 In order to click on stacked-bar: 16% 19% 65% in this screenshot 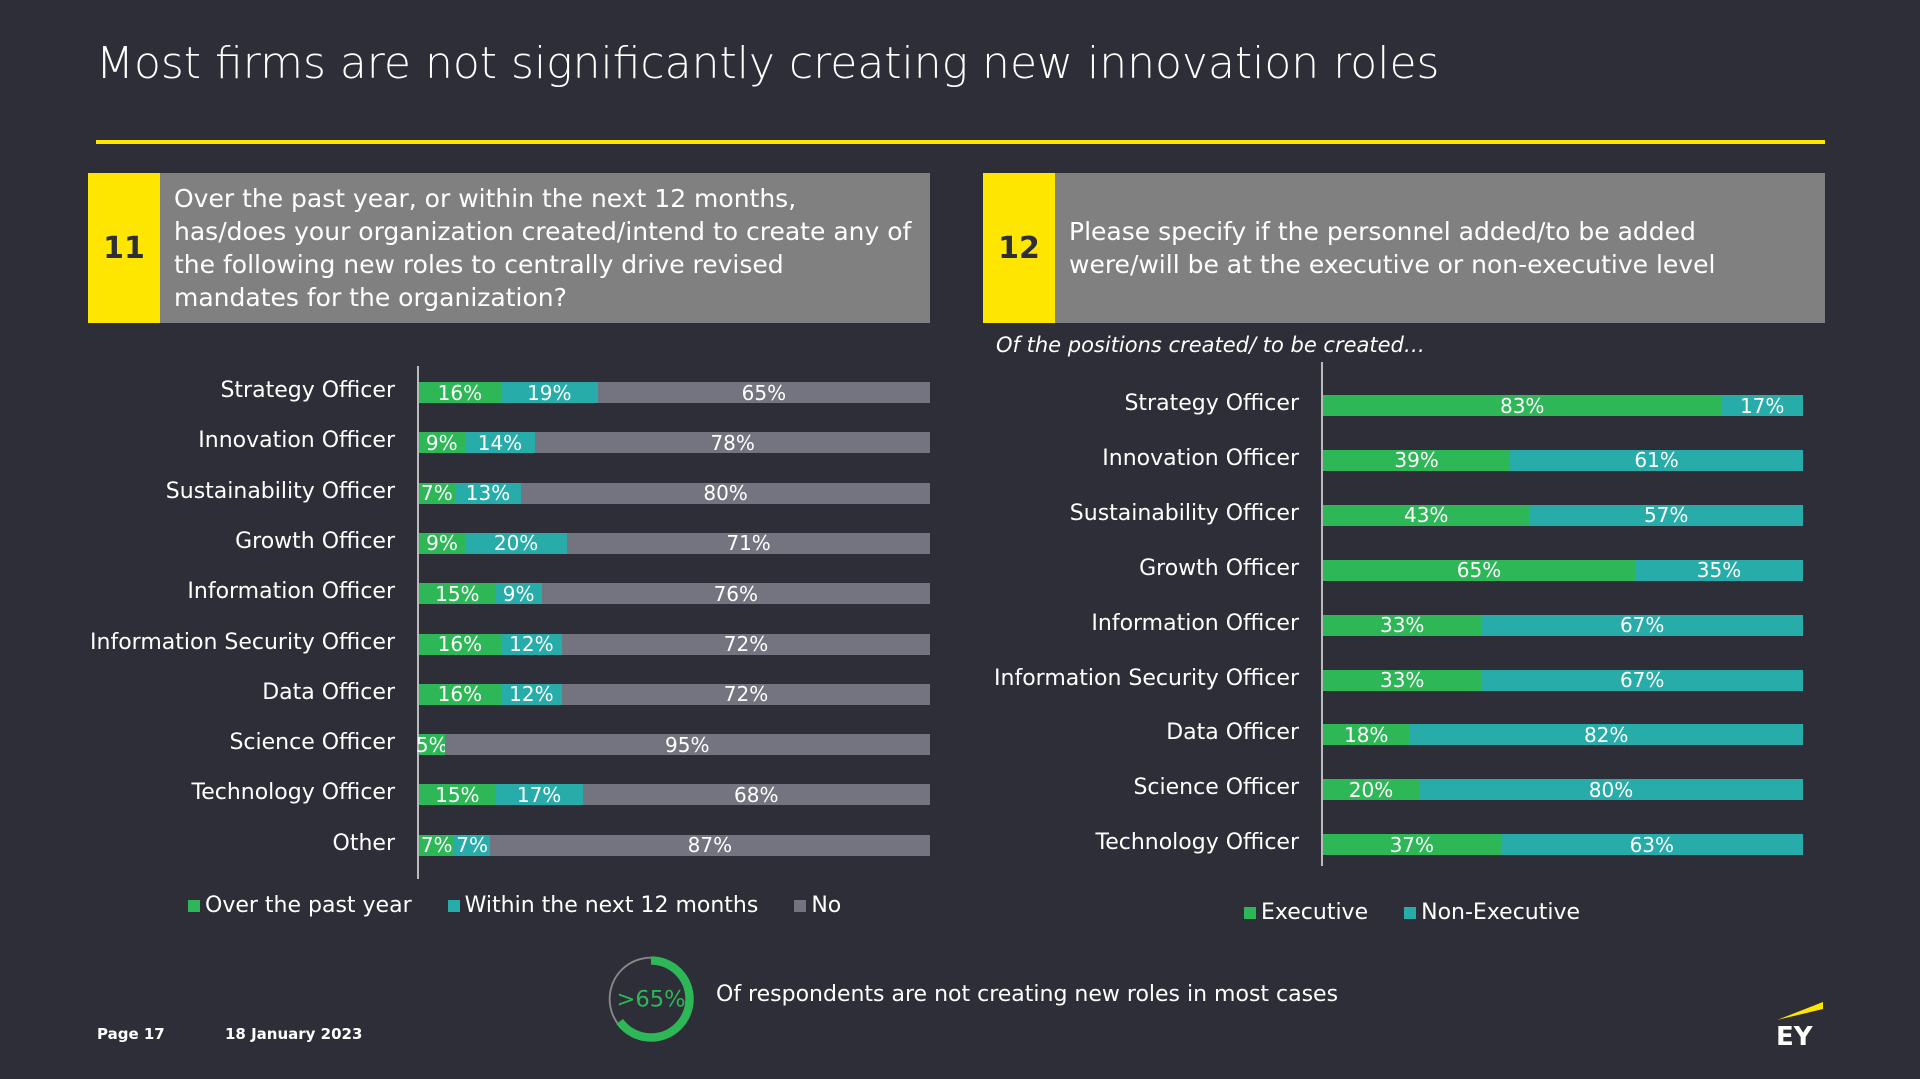, I will do `click(674, 393)`.